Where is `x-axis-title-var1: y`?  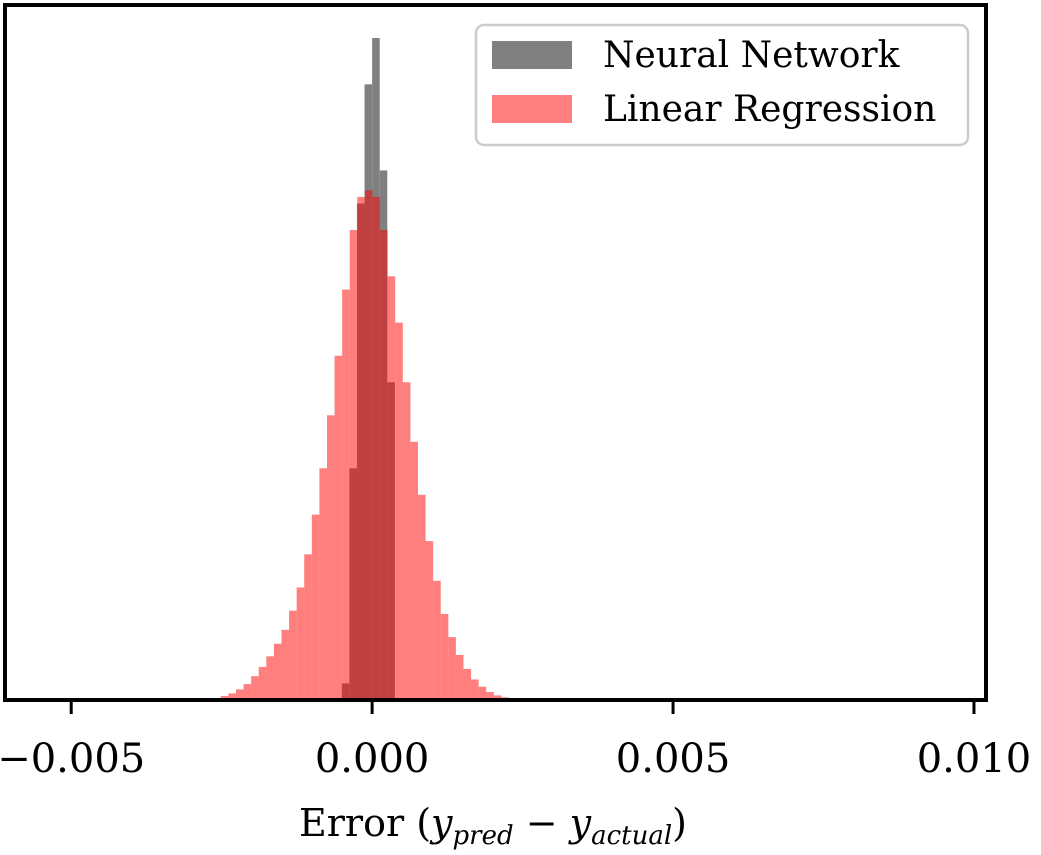 x-axis-title-var1: y is located at coordinates (441, 823).